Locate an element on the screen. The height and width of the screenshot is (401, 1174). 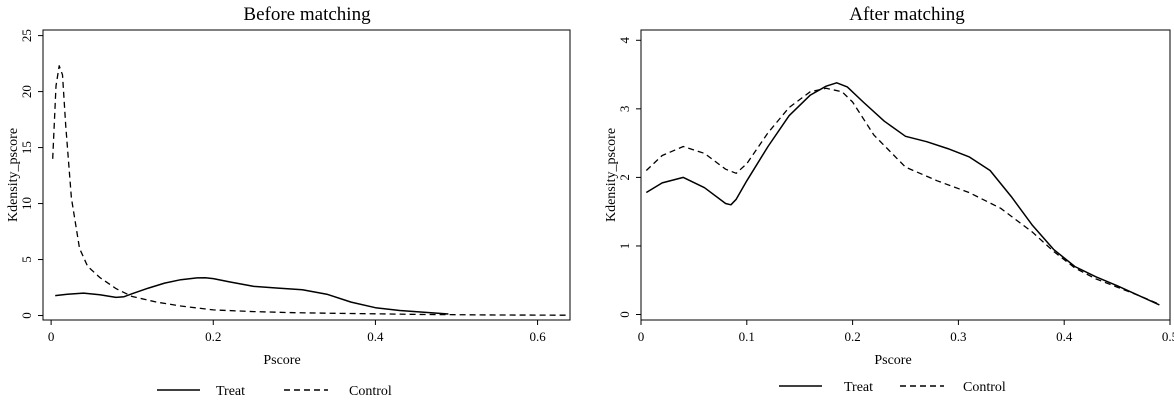
y-tick-label: 15 is located at coordinates (26, 147).